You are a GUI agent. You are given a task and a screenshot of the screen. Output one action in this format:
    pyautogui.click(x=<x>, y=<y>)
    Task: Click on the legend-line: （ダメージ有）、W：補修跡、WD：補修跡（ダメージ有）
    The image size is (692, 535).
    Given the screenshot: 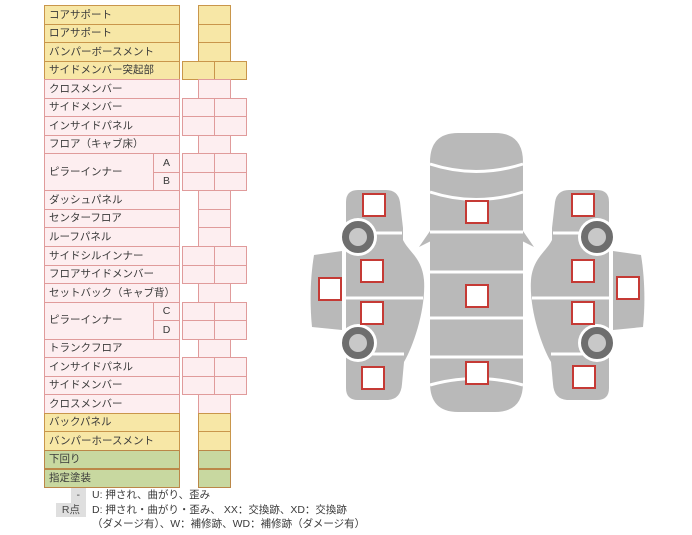 What is the action you would take?
    pyautogui.click(x=210, y=524)
    